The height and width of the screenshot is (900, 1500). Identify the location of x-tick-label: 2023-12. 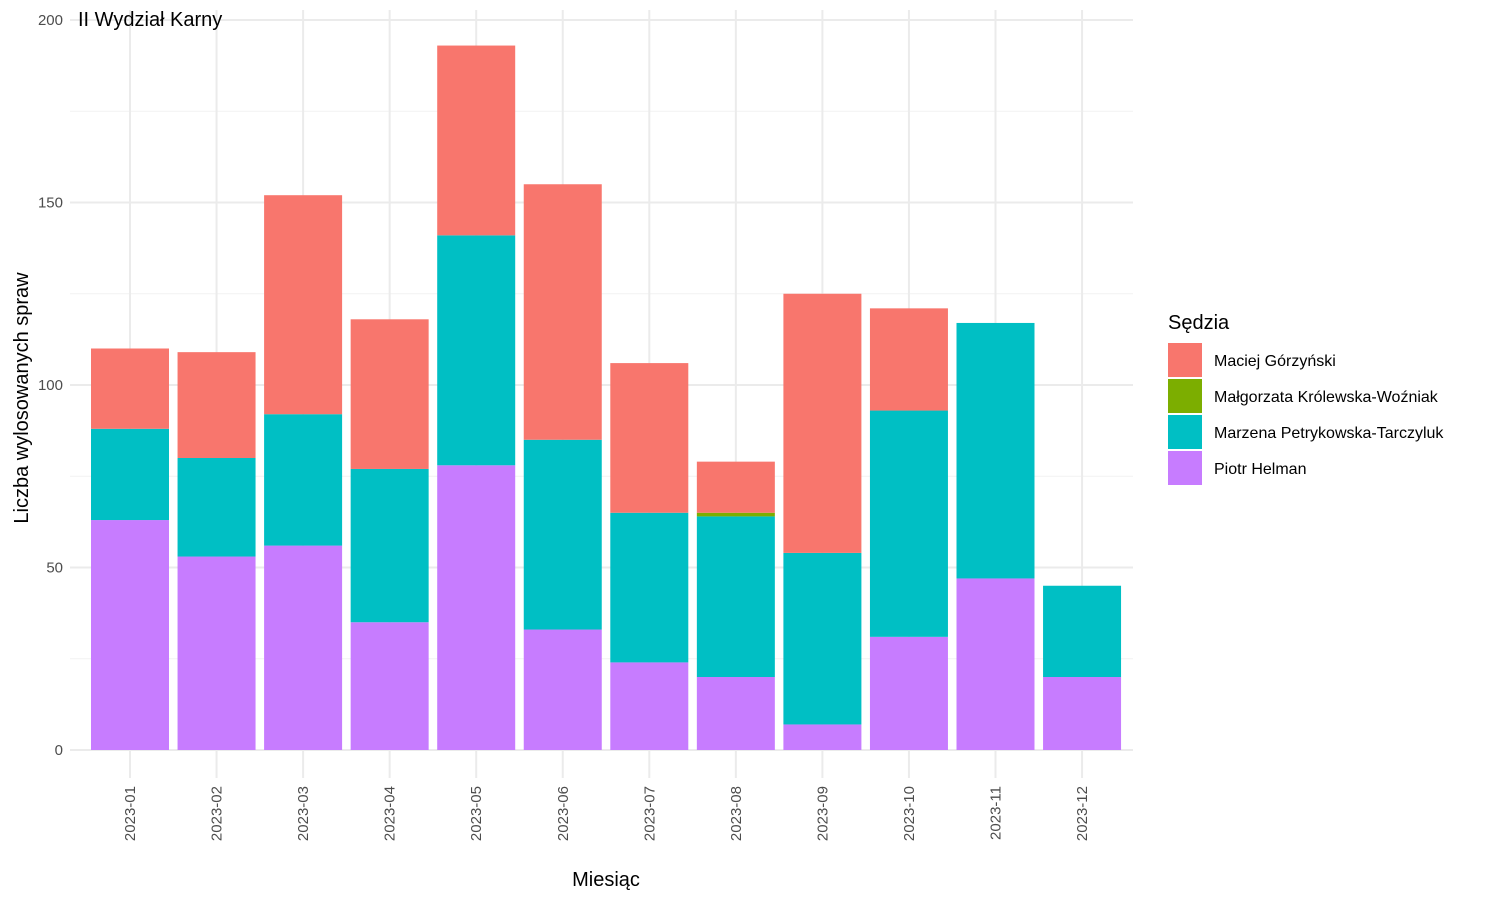
(1082, 813).